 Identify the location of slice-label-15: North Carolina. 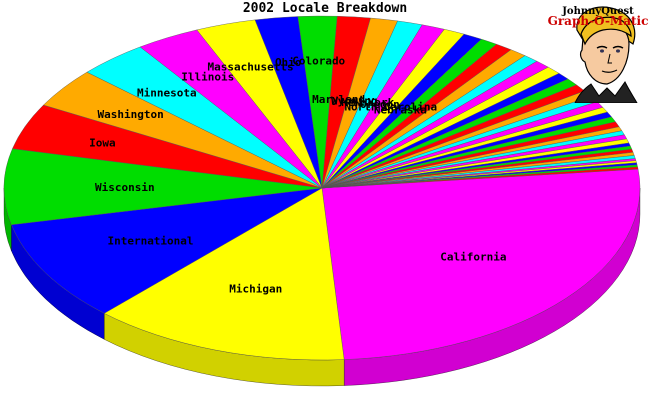
(390, 107).